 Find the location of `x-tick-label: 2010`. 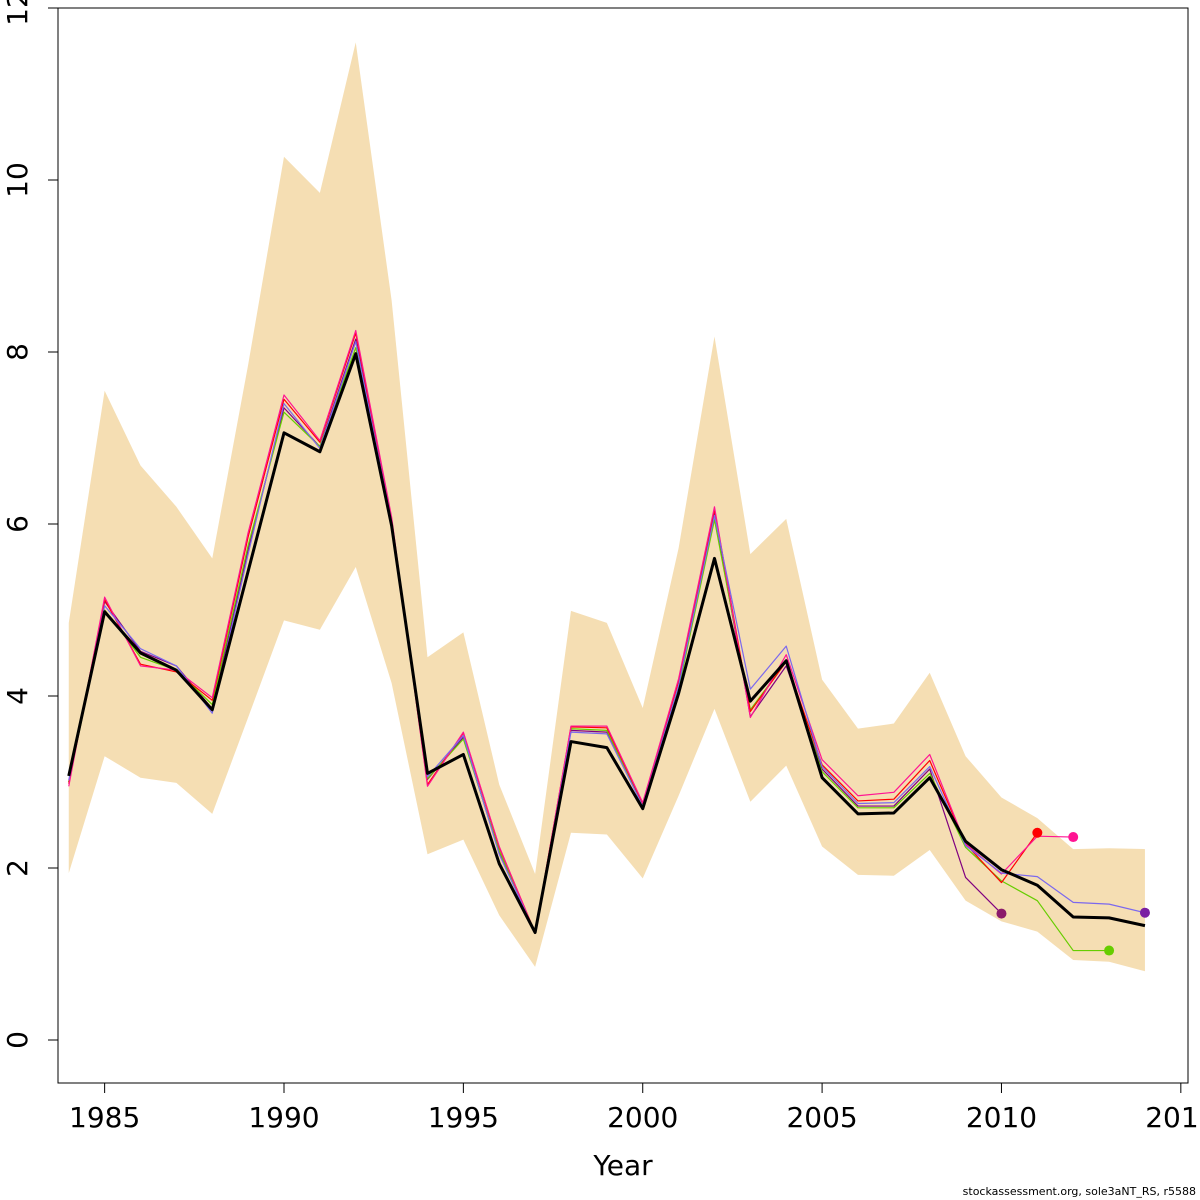

x-tick-label: 2010 is located at coordinates (1001, 1117).